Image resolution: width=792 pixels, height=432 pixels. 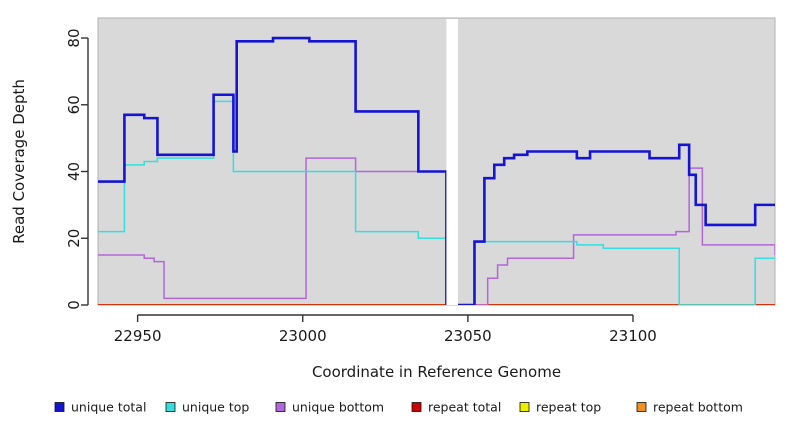 I want to click on legend-label: repeat bottom, so click(x=698, y=407).